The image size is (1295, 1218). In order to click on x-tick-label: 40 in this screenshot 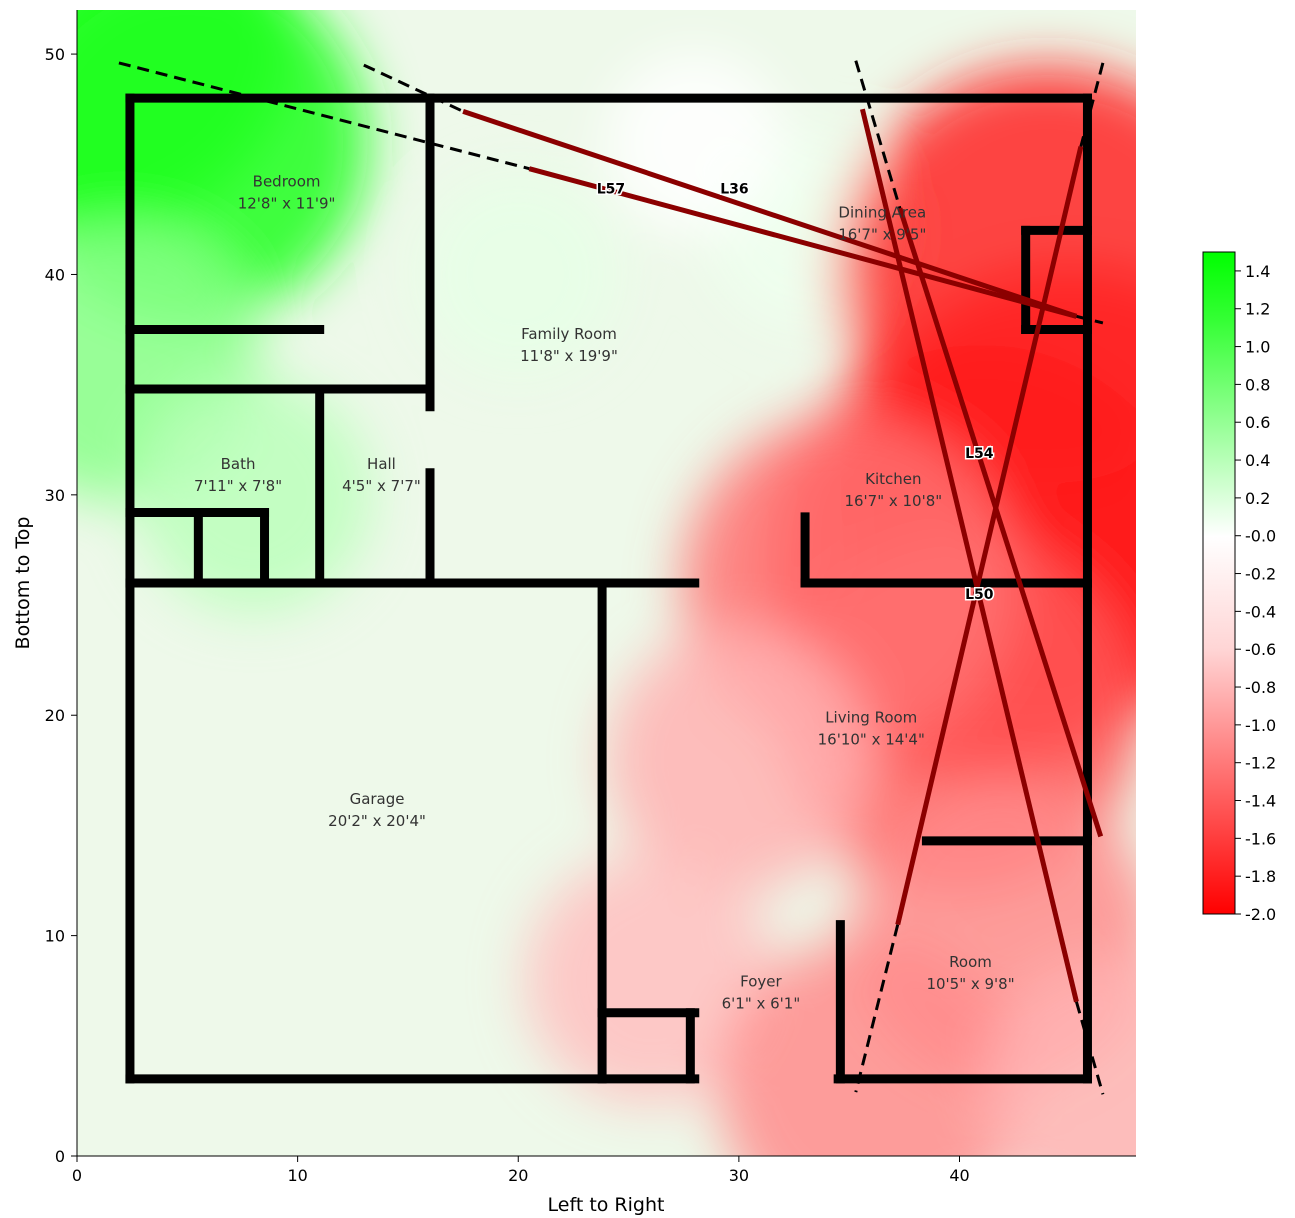, I will do `click(959, 1175)`.